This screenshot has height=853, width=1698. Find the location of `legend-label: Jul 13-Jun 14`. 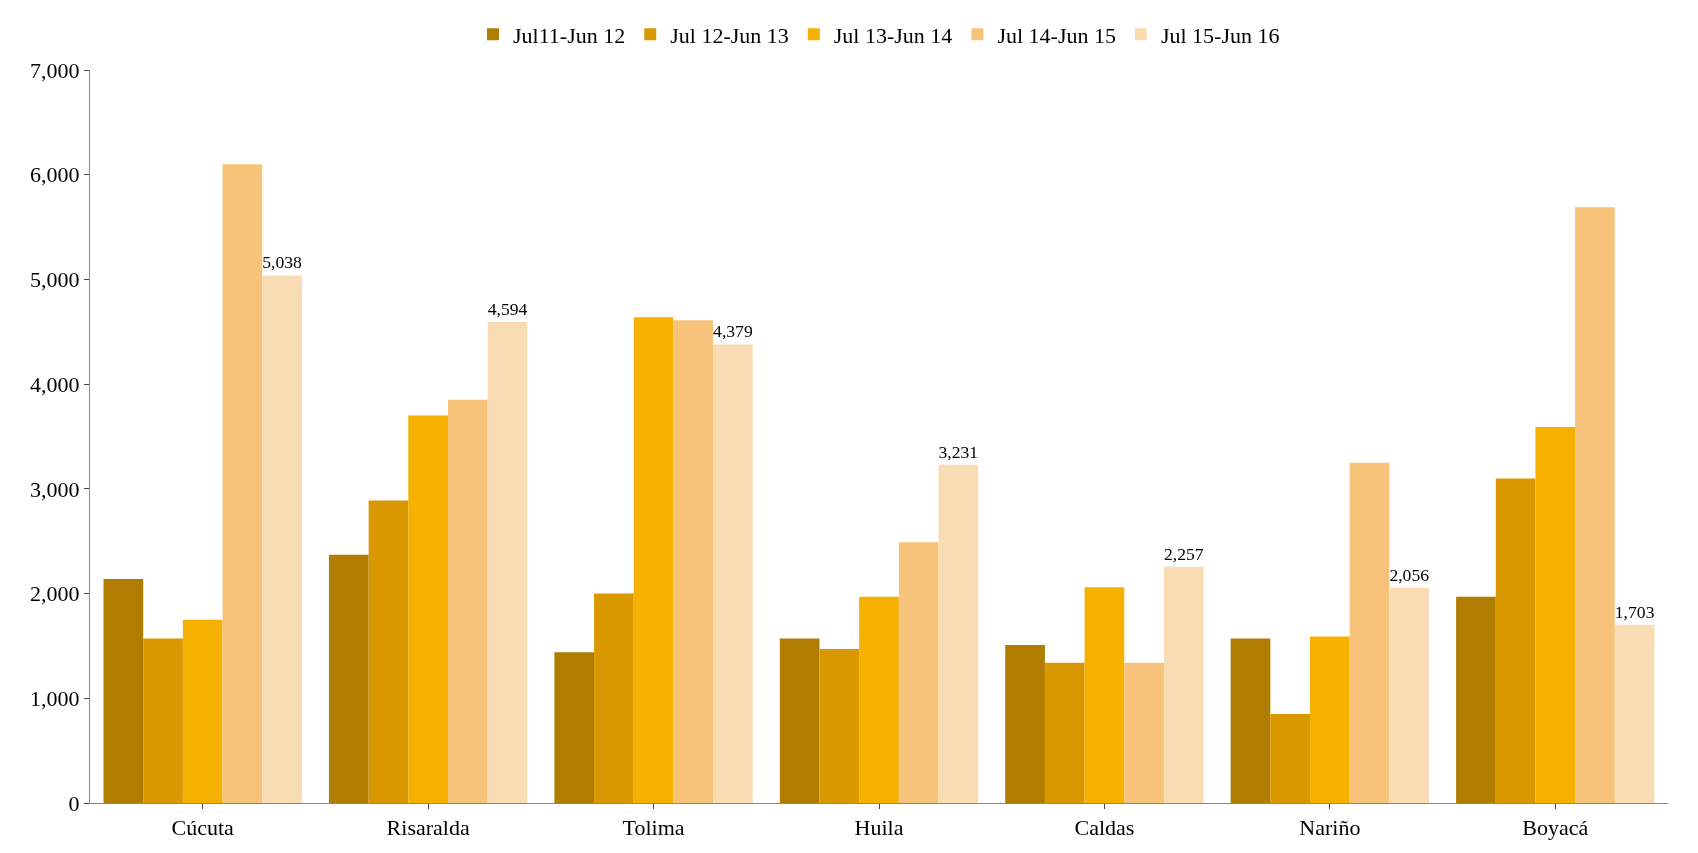

legend-label: Jul 13-Jun 14 is located at coordinates (893, 35).